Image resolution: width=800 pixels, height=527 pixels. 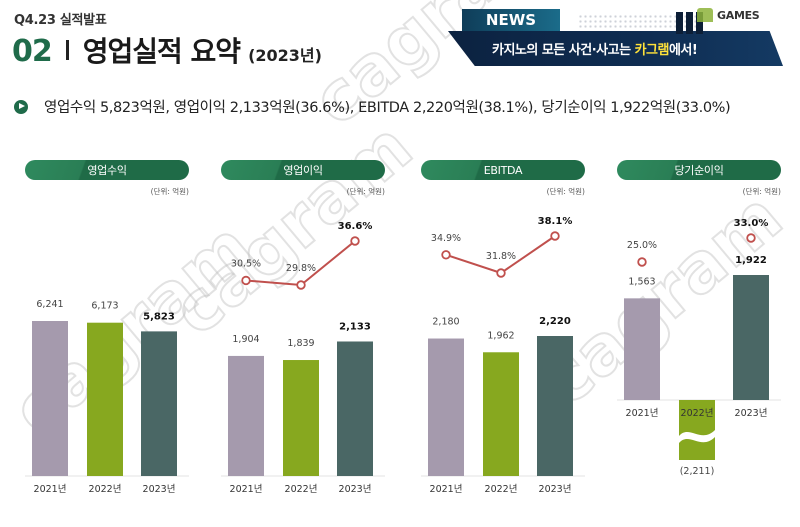 I want to click on chart-revenue: 6,241 2021년 6,173 2022년 5,823 2023년, so click(x=107, y=397).